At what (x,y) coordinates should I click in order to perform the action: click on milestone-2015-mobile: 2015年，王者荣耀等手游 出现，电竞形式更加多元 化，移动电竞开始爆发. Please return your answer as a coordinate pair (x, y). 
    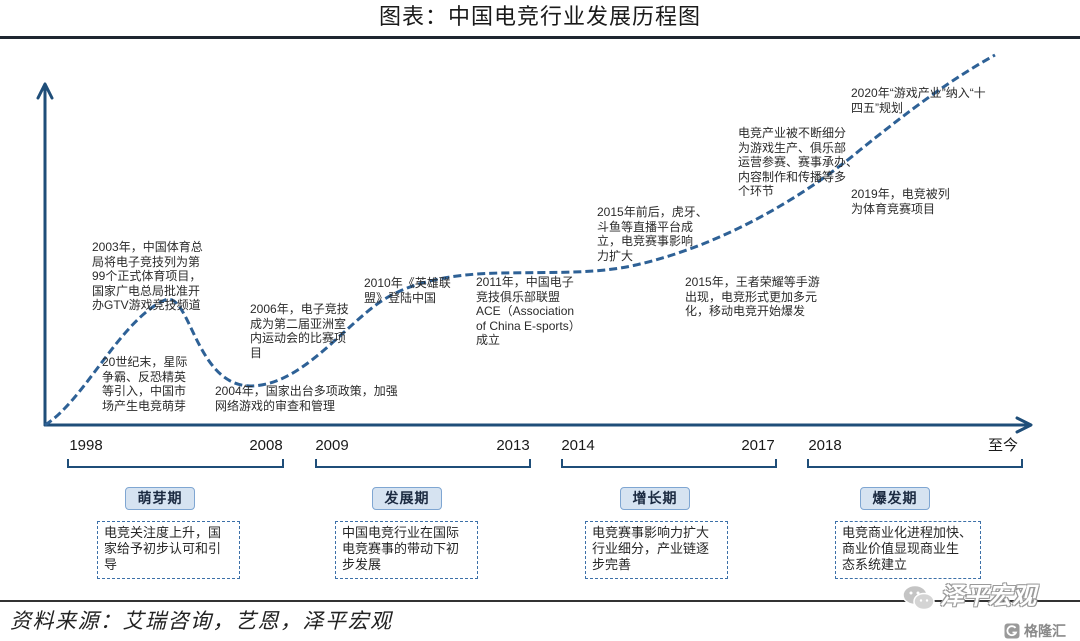
    Looking at the image, I should click on (752, 296).